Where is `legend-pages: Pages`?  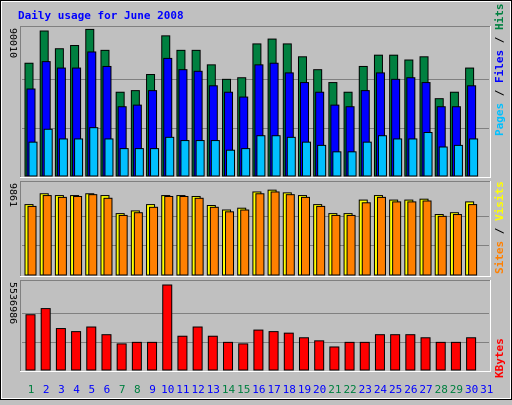 legend-pages: Pages is located at coordinates (499, 119).